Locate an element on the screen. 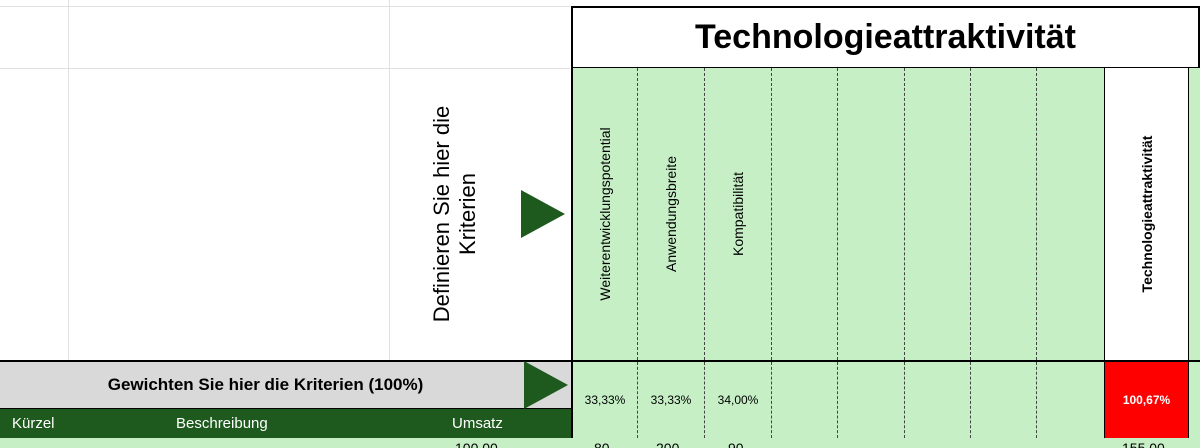  column-header-row: Kürzel Beschreibung Umsatz is located at coordinates (285, 423).